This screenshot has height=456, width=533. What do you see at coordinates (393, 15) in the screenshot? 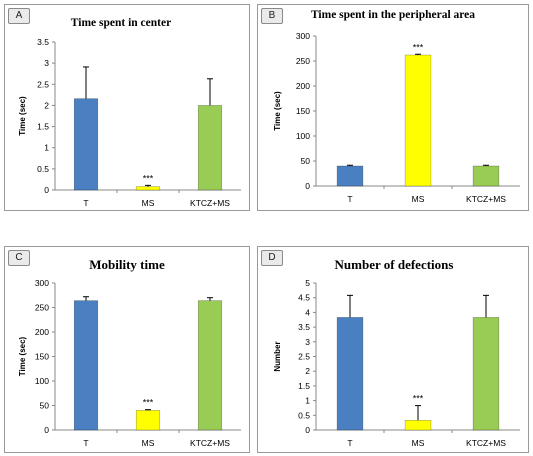
I see `chart-title: Time spent in the peripheral area` at bounding box center [393, 15].